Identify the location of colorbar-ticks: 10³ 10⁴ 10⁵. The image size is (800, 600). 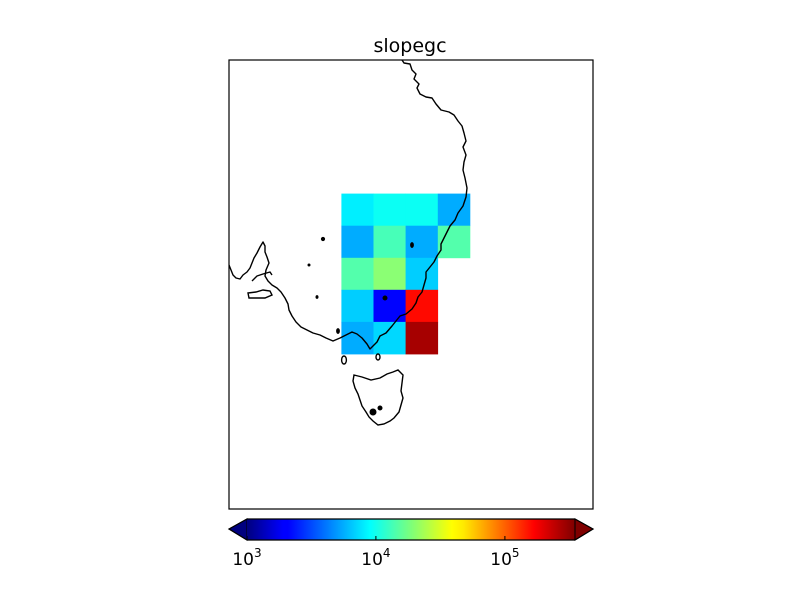
(376, 553).